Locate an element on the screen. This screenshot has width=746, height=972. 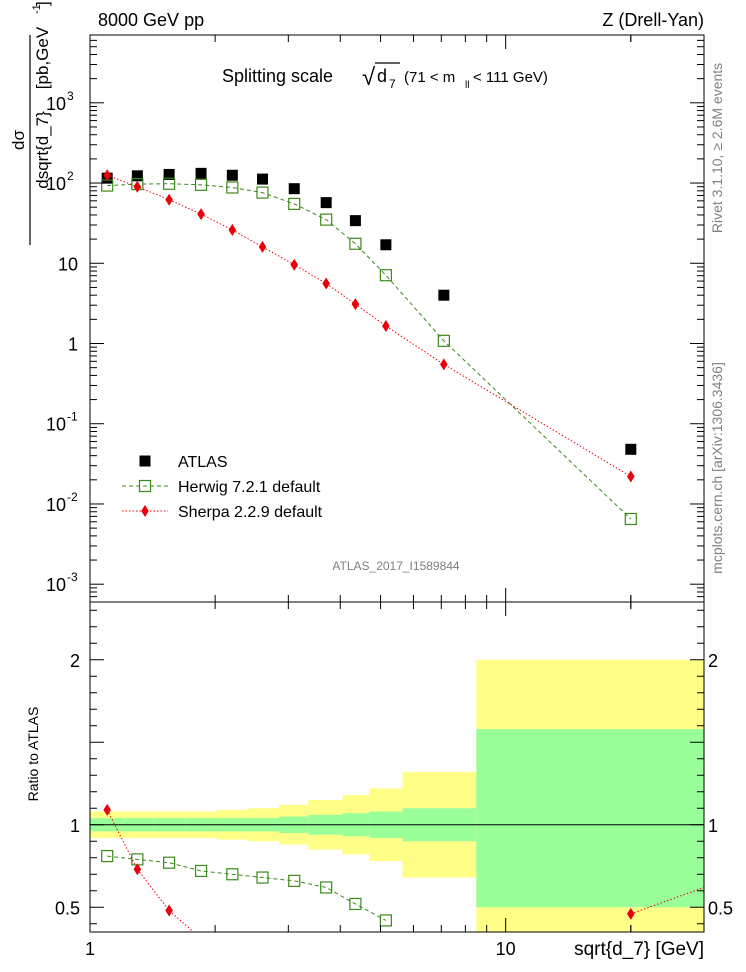
main-y-tick-label: 10 3 is located at coordinates (60, 101).